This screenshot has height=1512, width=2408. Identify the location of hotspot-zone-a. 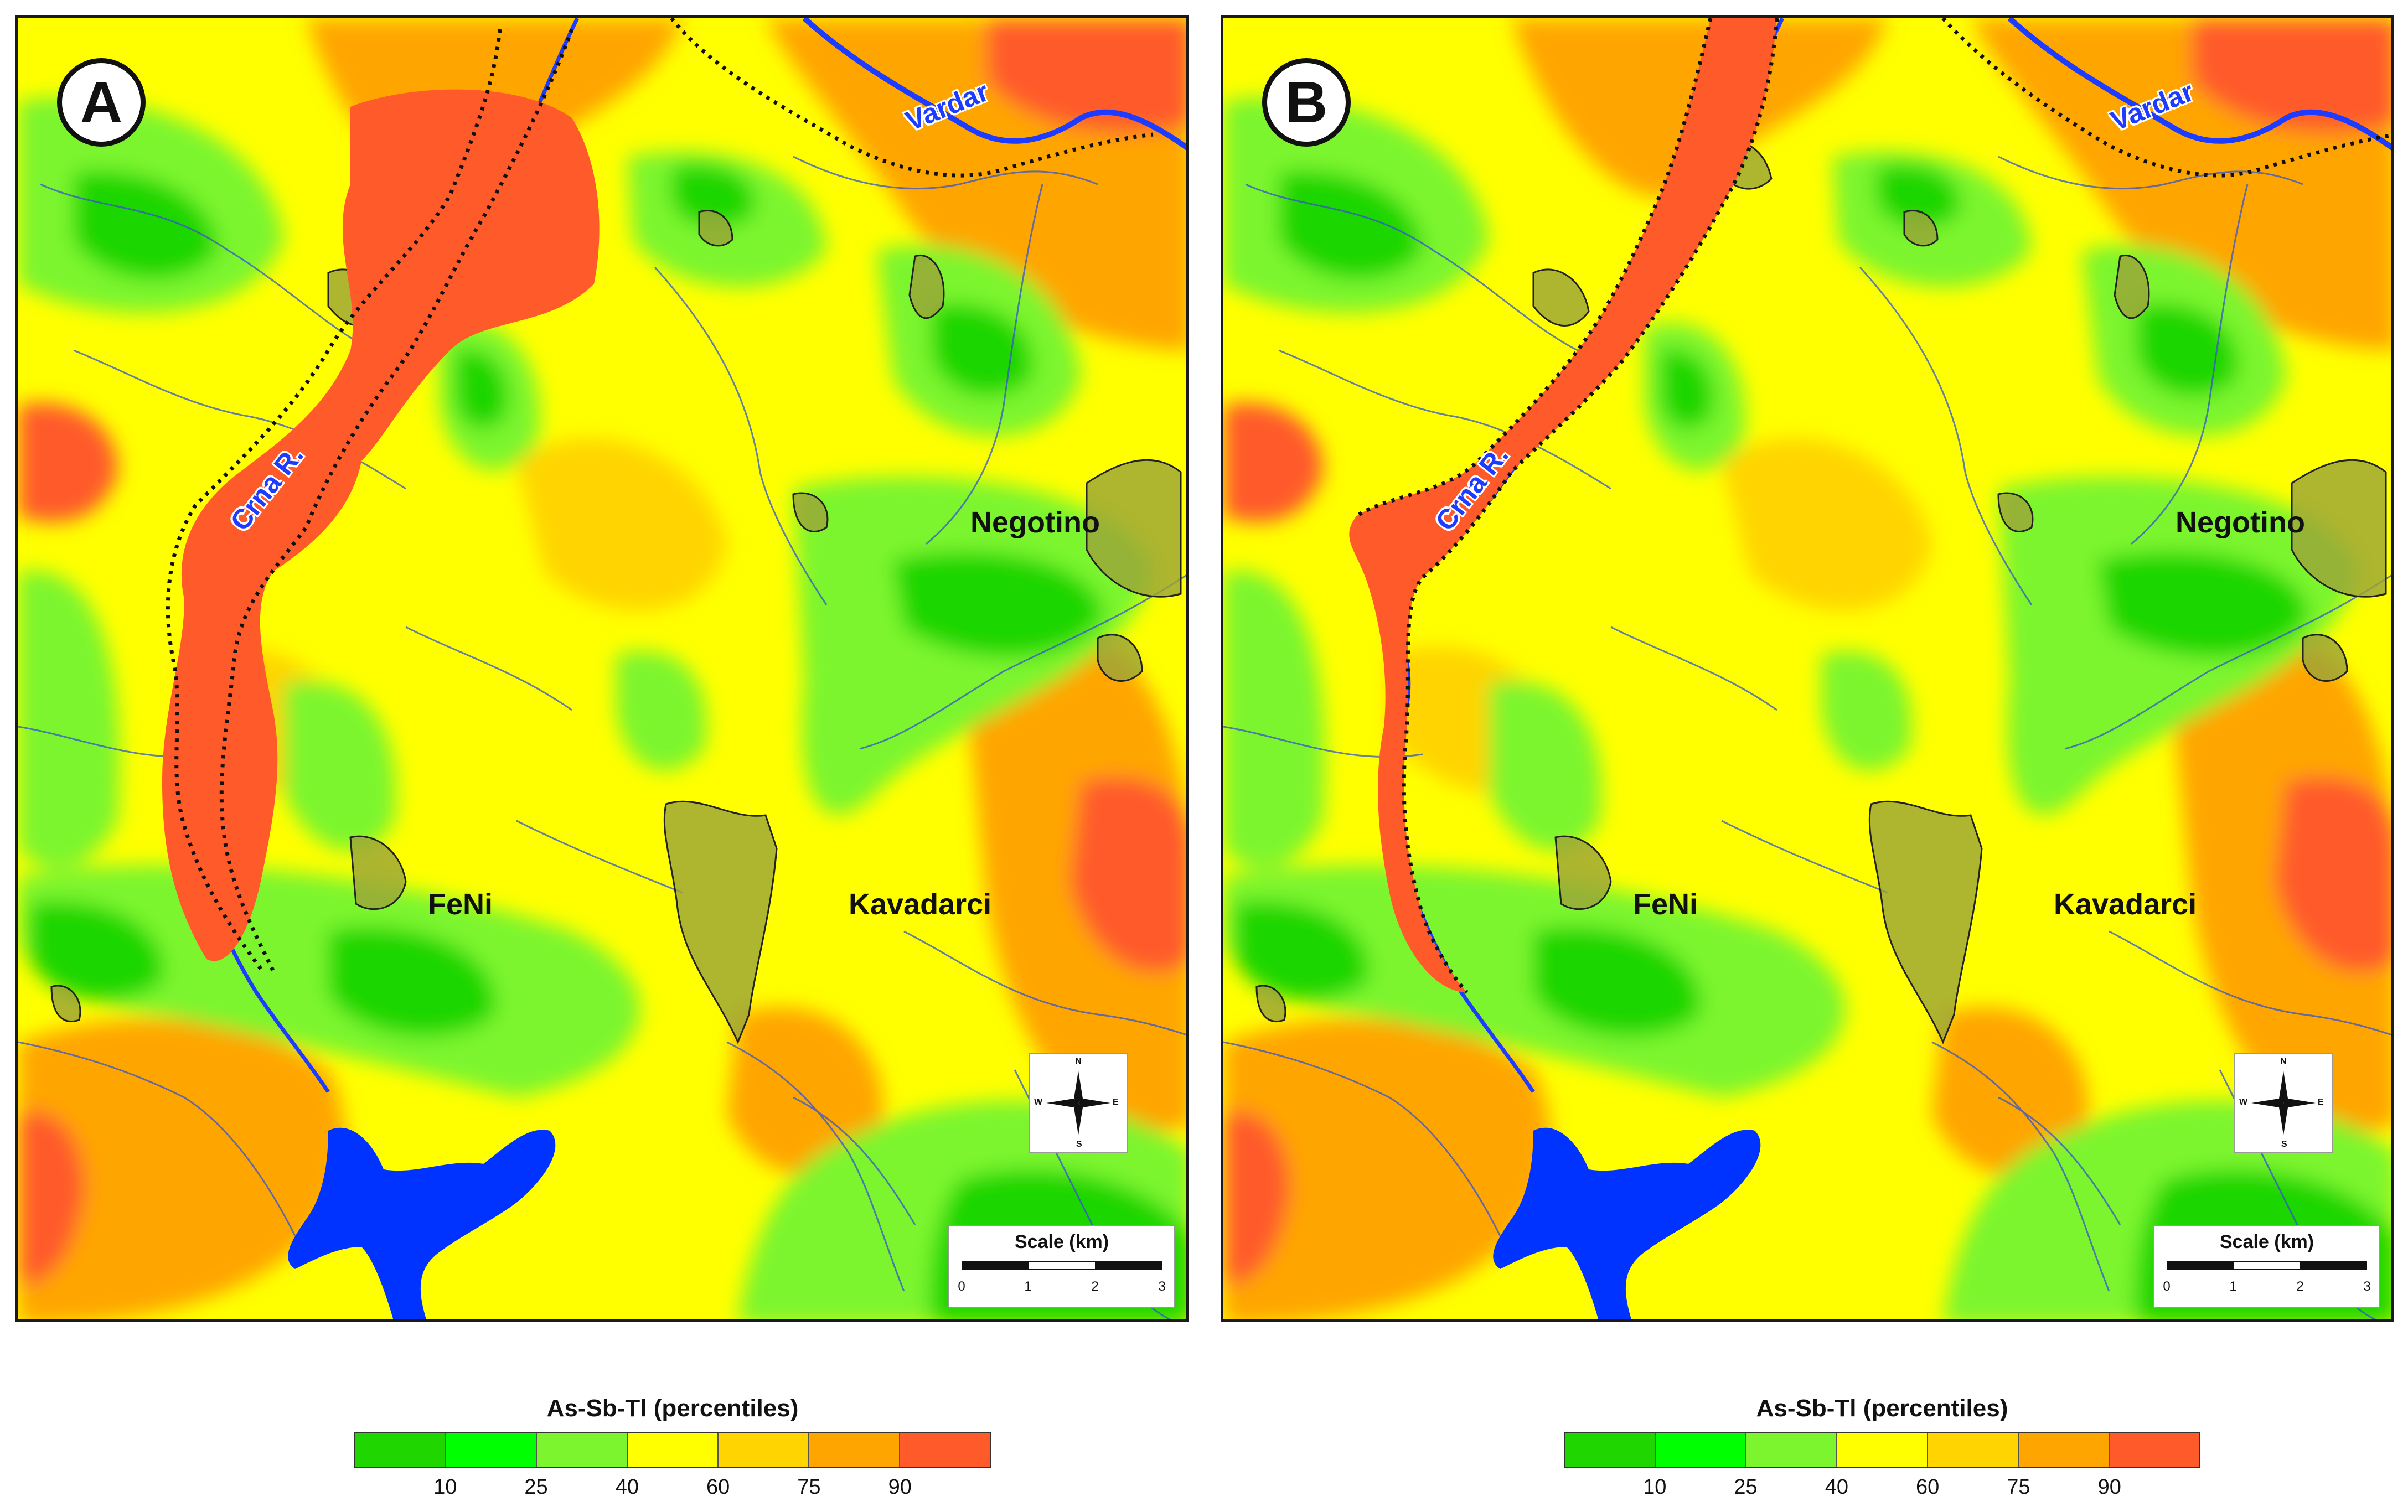
(381, 525).